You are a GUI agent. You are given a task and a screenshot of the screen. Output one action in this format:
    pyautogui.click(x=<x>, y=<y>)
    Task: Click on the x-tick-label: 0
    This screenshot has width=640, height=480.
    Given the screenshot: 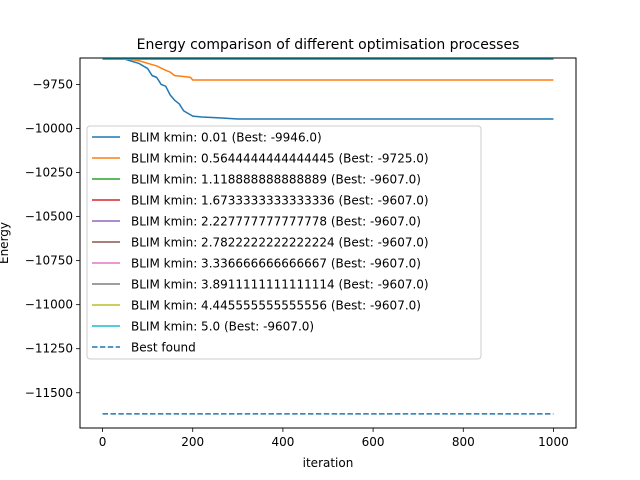 What is the action you would take?
    pyautogui.click(x=103, y=442)
    